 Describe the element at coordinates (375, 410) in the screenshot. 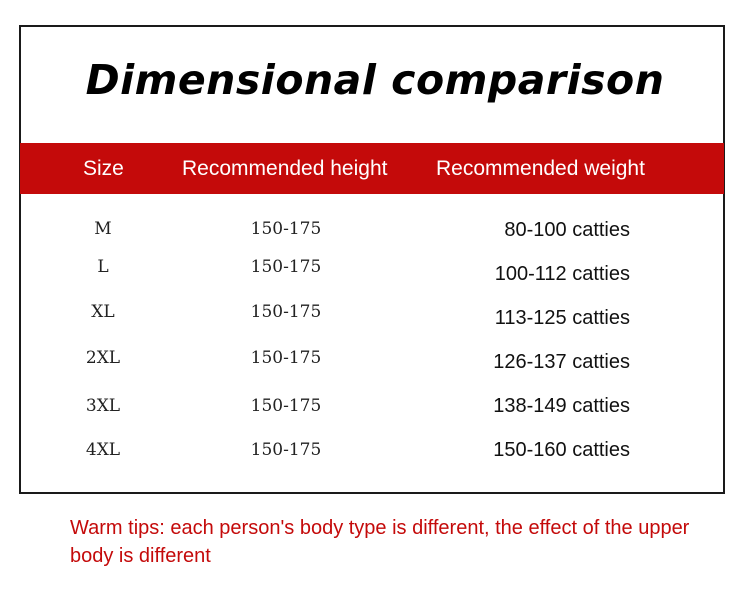

I see `table-row: 3XL 150-175 138-149 catties` at that location.